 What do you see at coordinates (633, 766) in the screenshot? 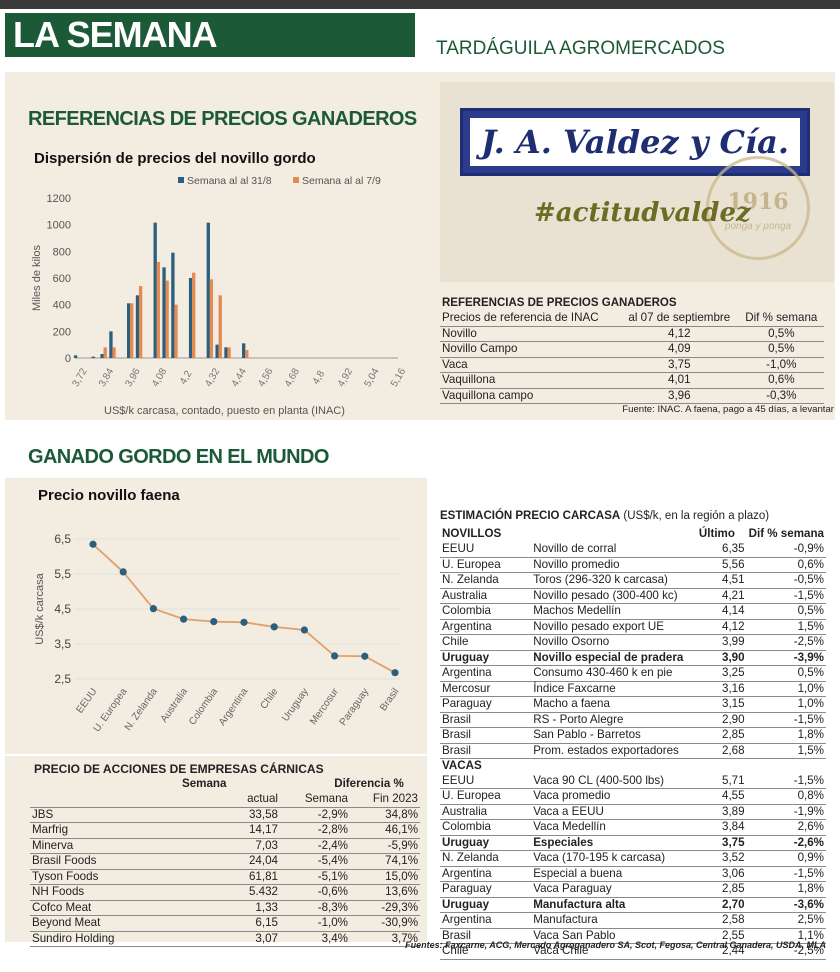
I see `table-group-row: VACAS` at bounding box center [633, 766].